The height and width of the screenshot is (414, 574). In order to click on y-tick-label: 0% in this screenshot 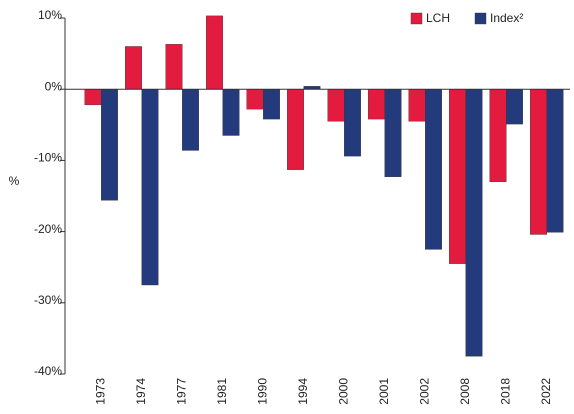, I will do `click(54, 86)`.